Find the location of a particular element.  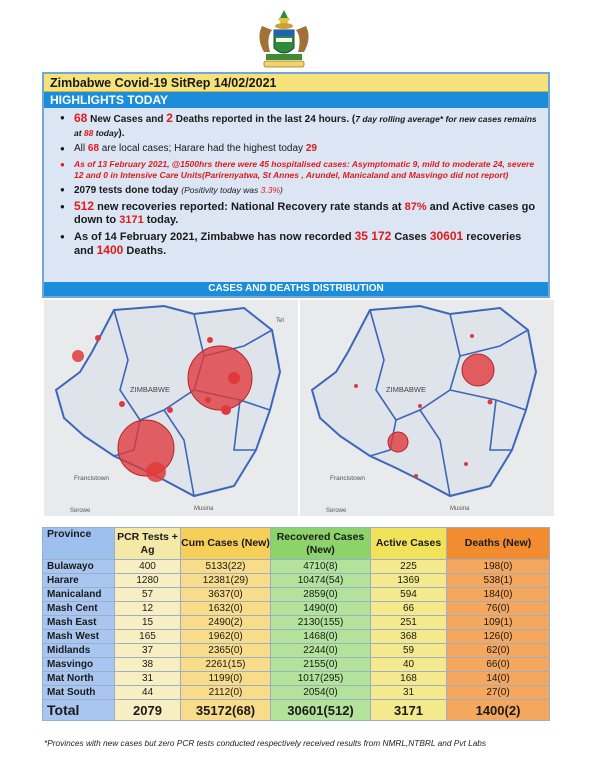

cell-dea: 198(0) is located at coordinates (498, 566).